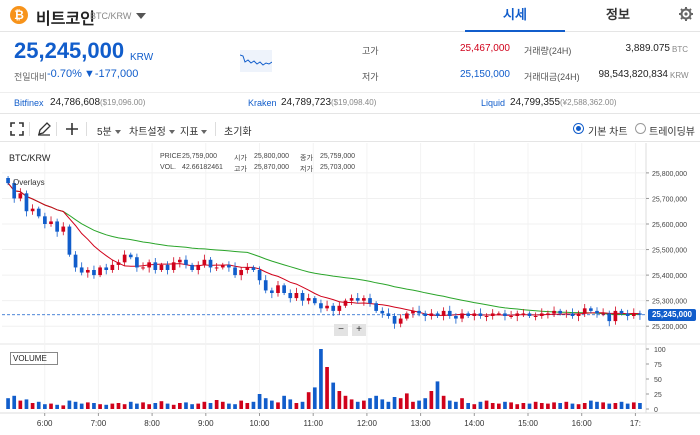 The height and width of the screenshot is (435, 700). What do you see at coordinates (313, 423) in the screenshot?
I see `time-tick-label: 11:00` at bounding box center [313, 423].